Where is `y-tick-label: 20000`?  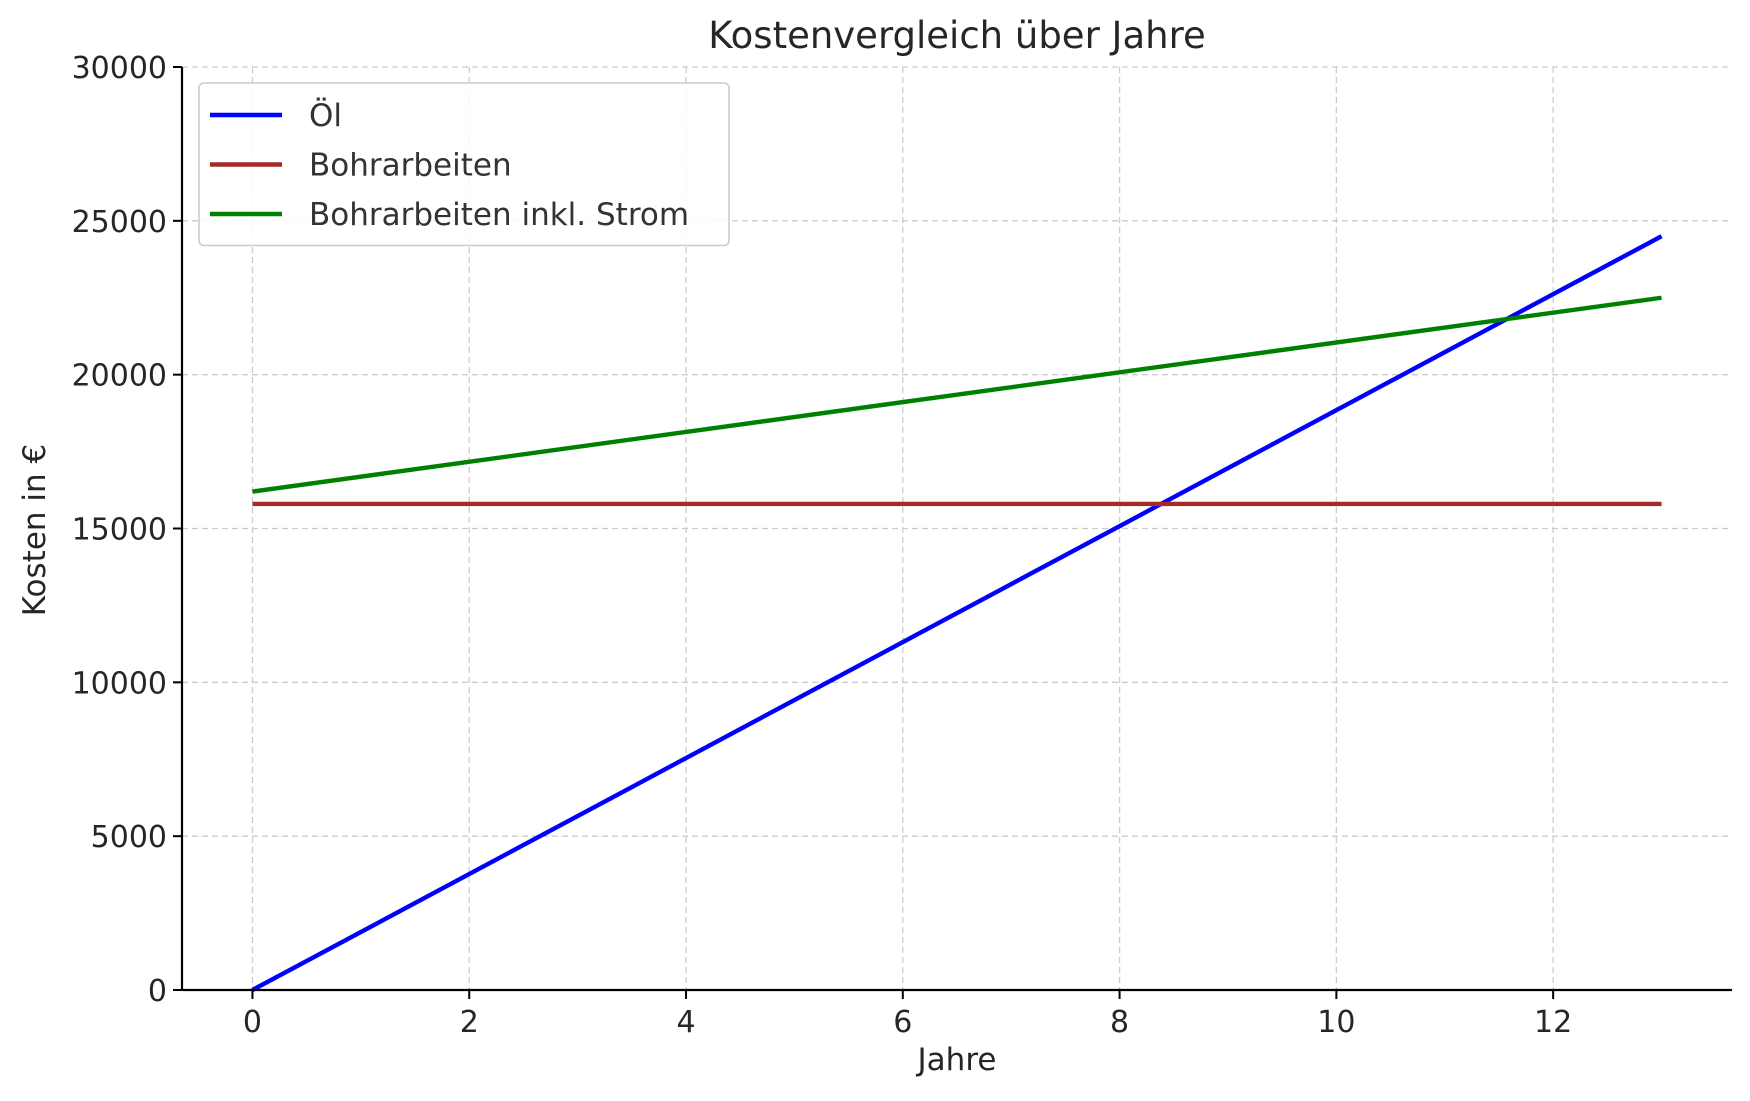 y-tick-label: 20000 is located at coordinates (119, 376).